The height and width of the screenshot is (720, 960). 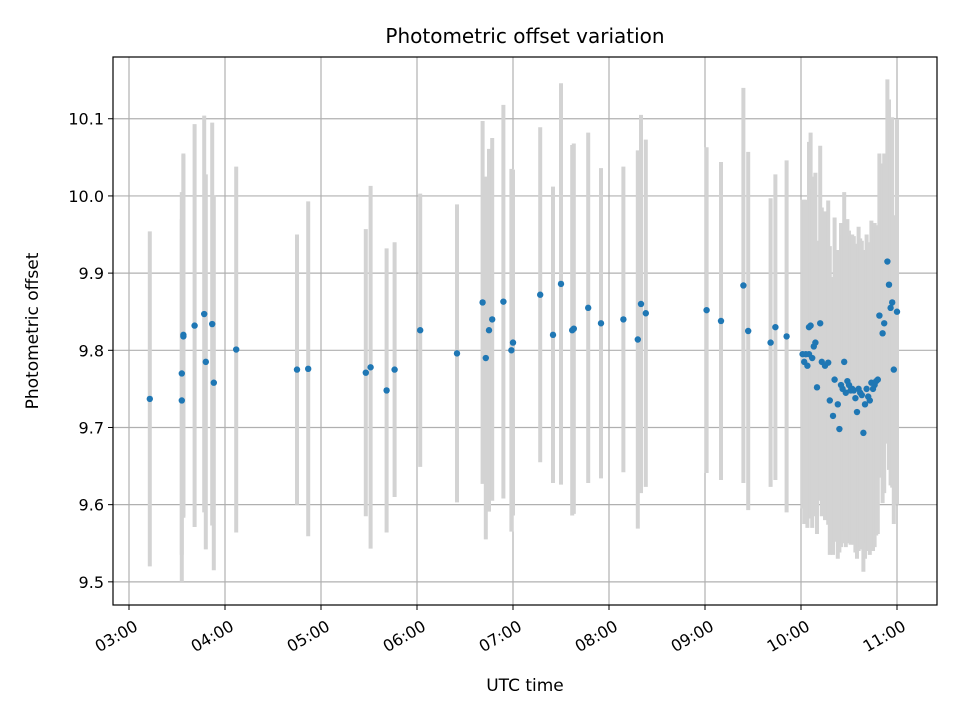 I want to click on y-tick-label: 9.6, so click(x=91, y=505).